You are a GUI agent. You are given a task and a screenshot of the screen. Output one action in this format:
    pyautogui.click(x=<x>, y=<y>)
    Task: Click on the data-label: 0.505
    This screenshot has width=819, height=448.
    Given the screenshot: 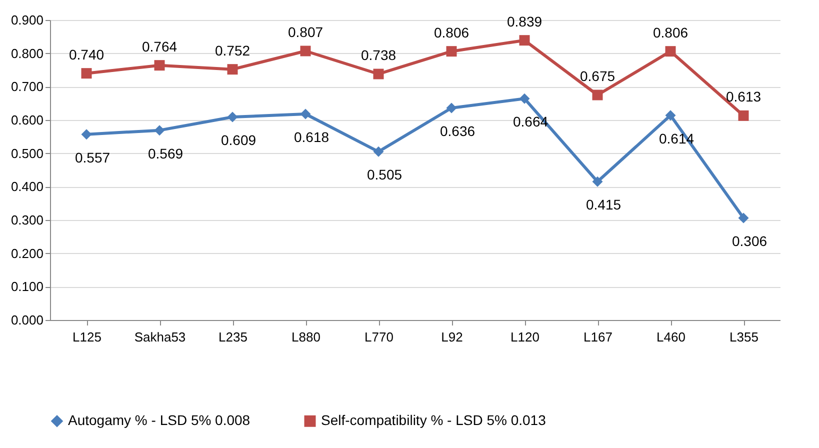 What is the action you would take?
    pyautogui.click(x=384, y=174)
    